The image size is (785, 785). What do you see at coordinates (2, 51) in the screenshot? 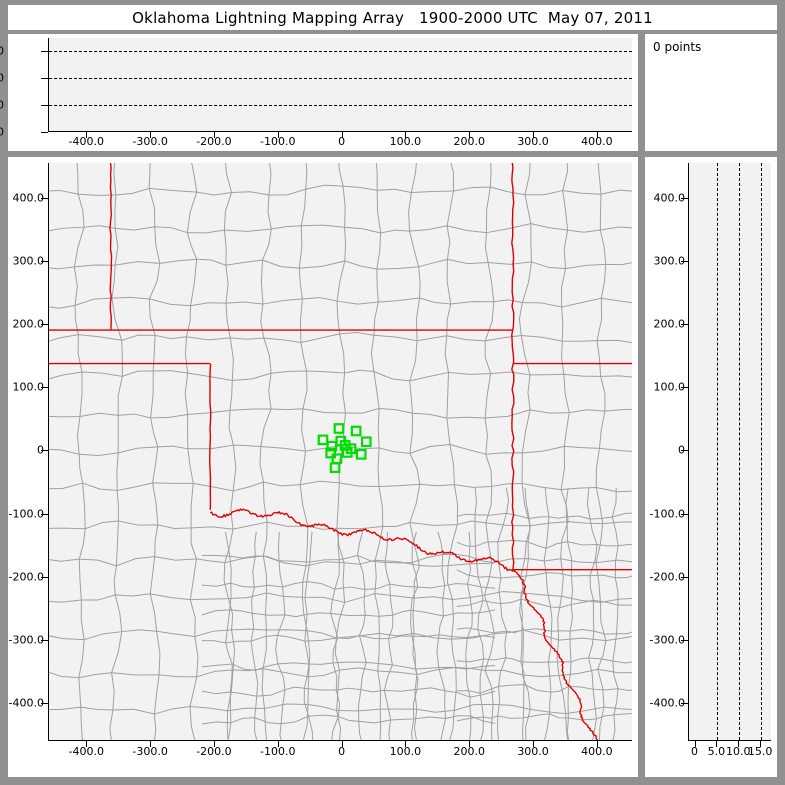
I see `ytick-label-15.0: 15.0` at bounding box center [2, 51].